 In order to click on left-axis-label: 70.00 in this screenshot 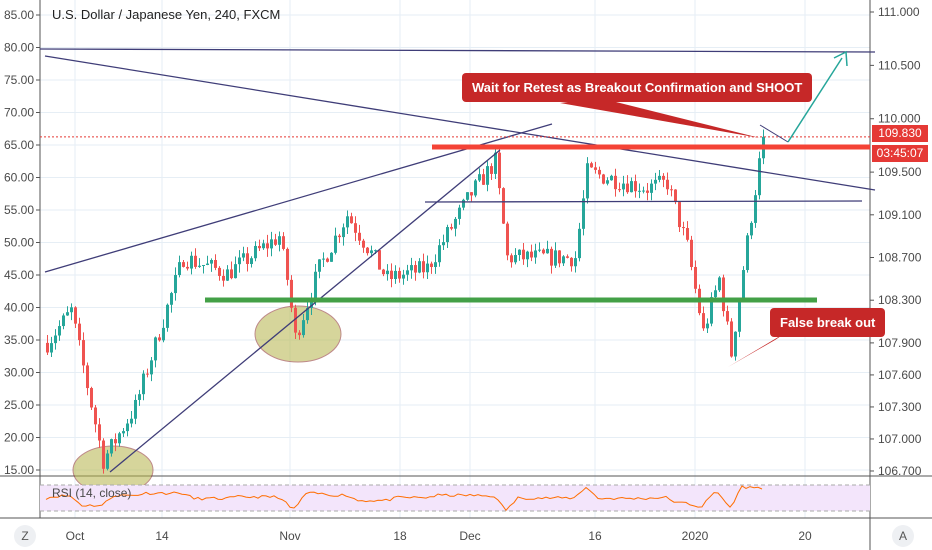, I will do `click(19, 113)`.